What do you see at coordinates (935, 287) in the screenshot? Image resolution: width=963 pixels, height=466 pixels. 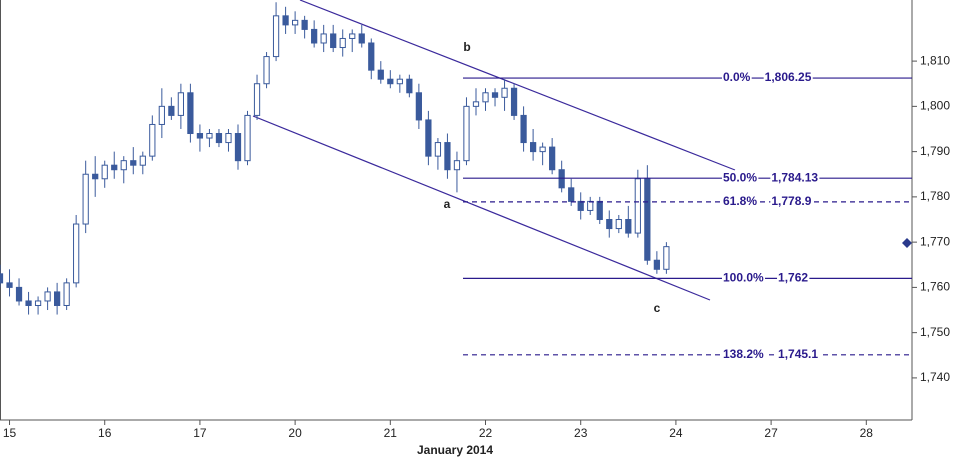 I see `y-tick-label: 1,760` at bounding box center [935, 287].